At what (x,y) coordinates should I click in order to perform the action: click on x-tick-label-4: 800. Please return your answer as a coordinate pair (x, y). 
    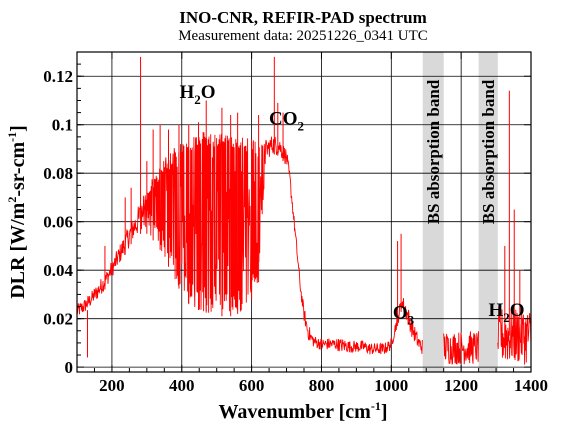
    Looking at the image, I should click on (322, 385).